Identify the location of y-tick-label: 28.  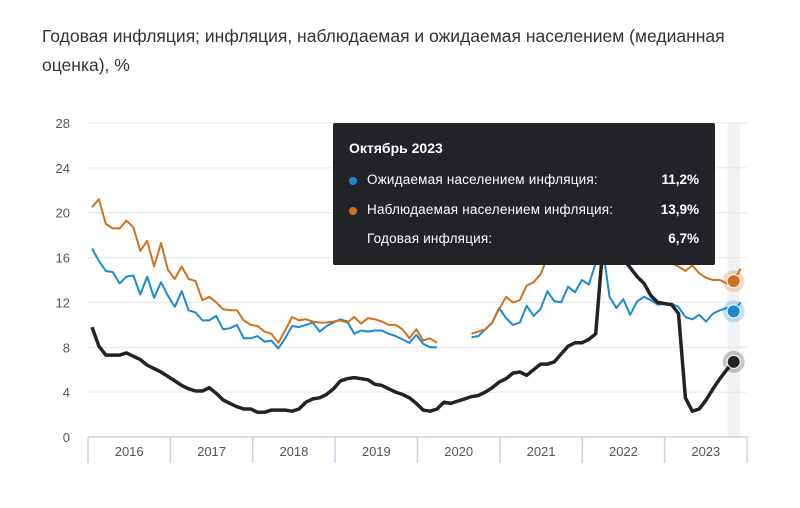
(63, 123).